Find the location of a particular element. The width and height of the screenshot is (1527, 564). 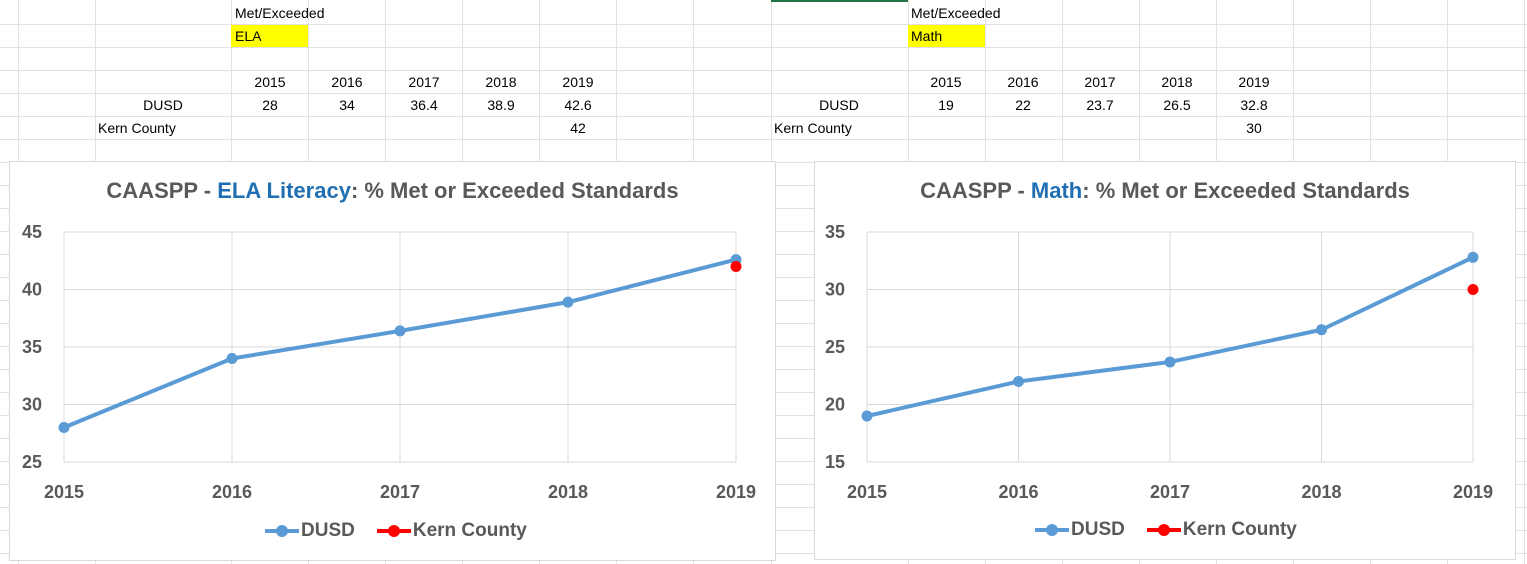

math-legend: DUSD Kern County is located at coordinates (1166, 530).